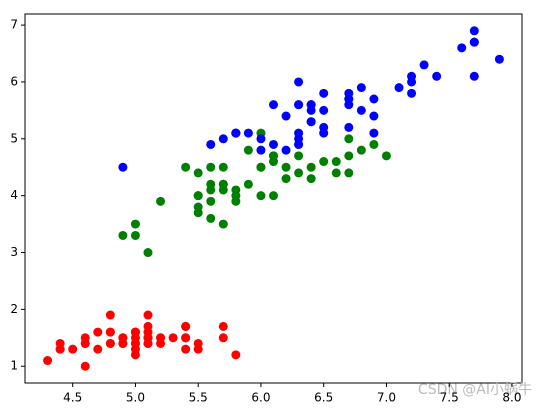 The width and height of the screenshot is (540, 409). What do you see at coordinates (135, 398) in the screenshot?
I see `x-tick-label: 5.0` at bounding box center [135, 398].